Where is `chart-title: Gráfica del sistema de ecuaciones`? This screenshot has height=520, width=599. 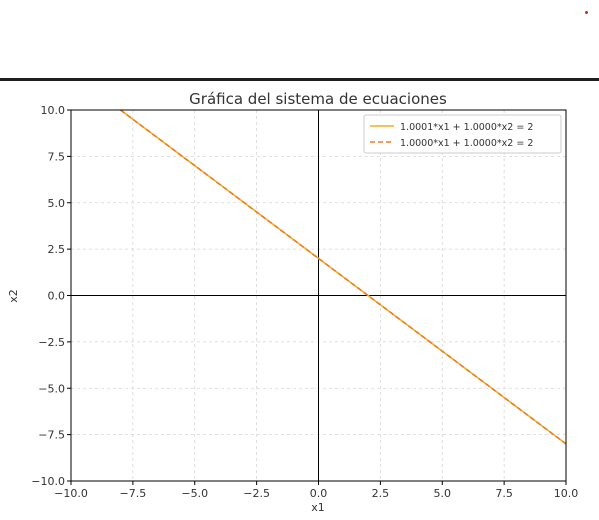
chart-title: Gráfica del sistema de ecuaciones is located at coordinates (318, 99).